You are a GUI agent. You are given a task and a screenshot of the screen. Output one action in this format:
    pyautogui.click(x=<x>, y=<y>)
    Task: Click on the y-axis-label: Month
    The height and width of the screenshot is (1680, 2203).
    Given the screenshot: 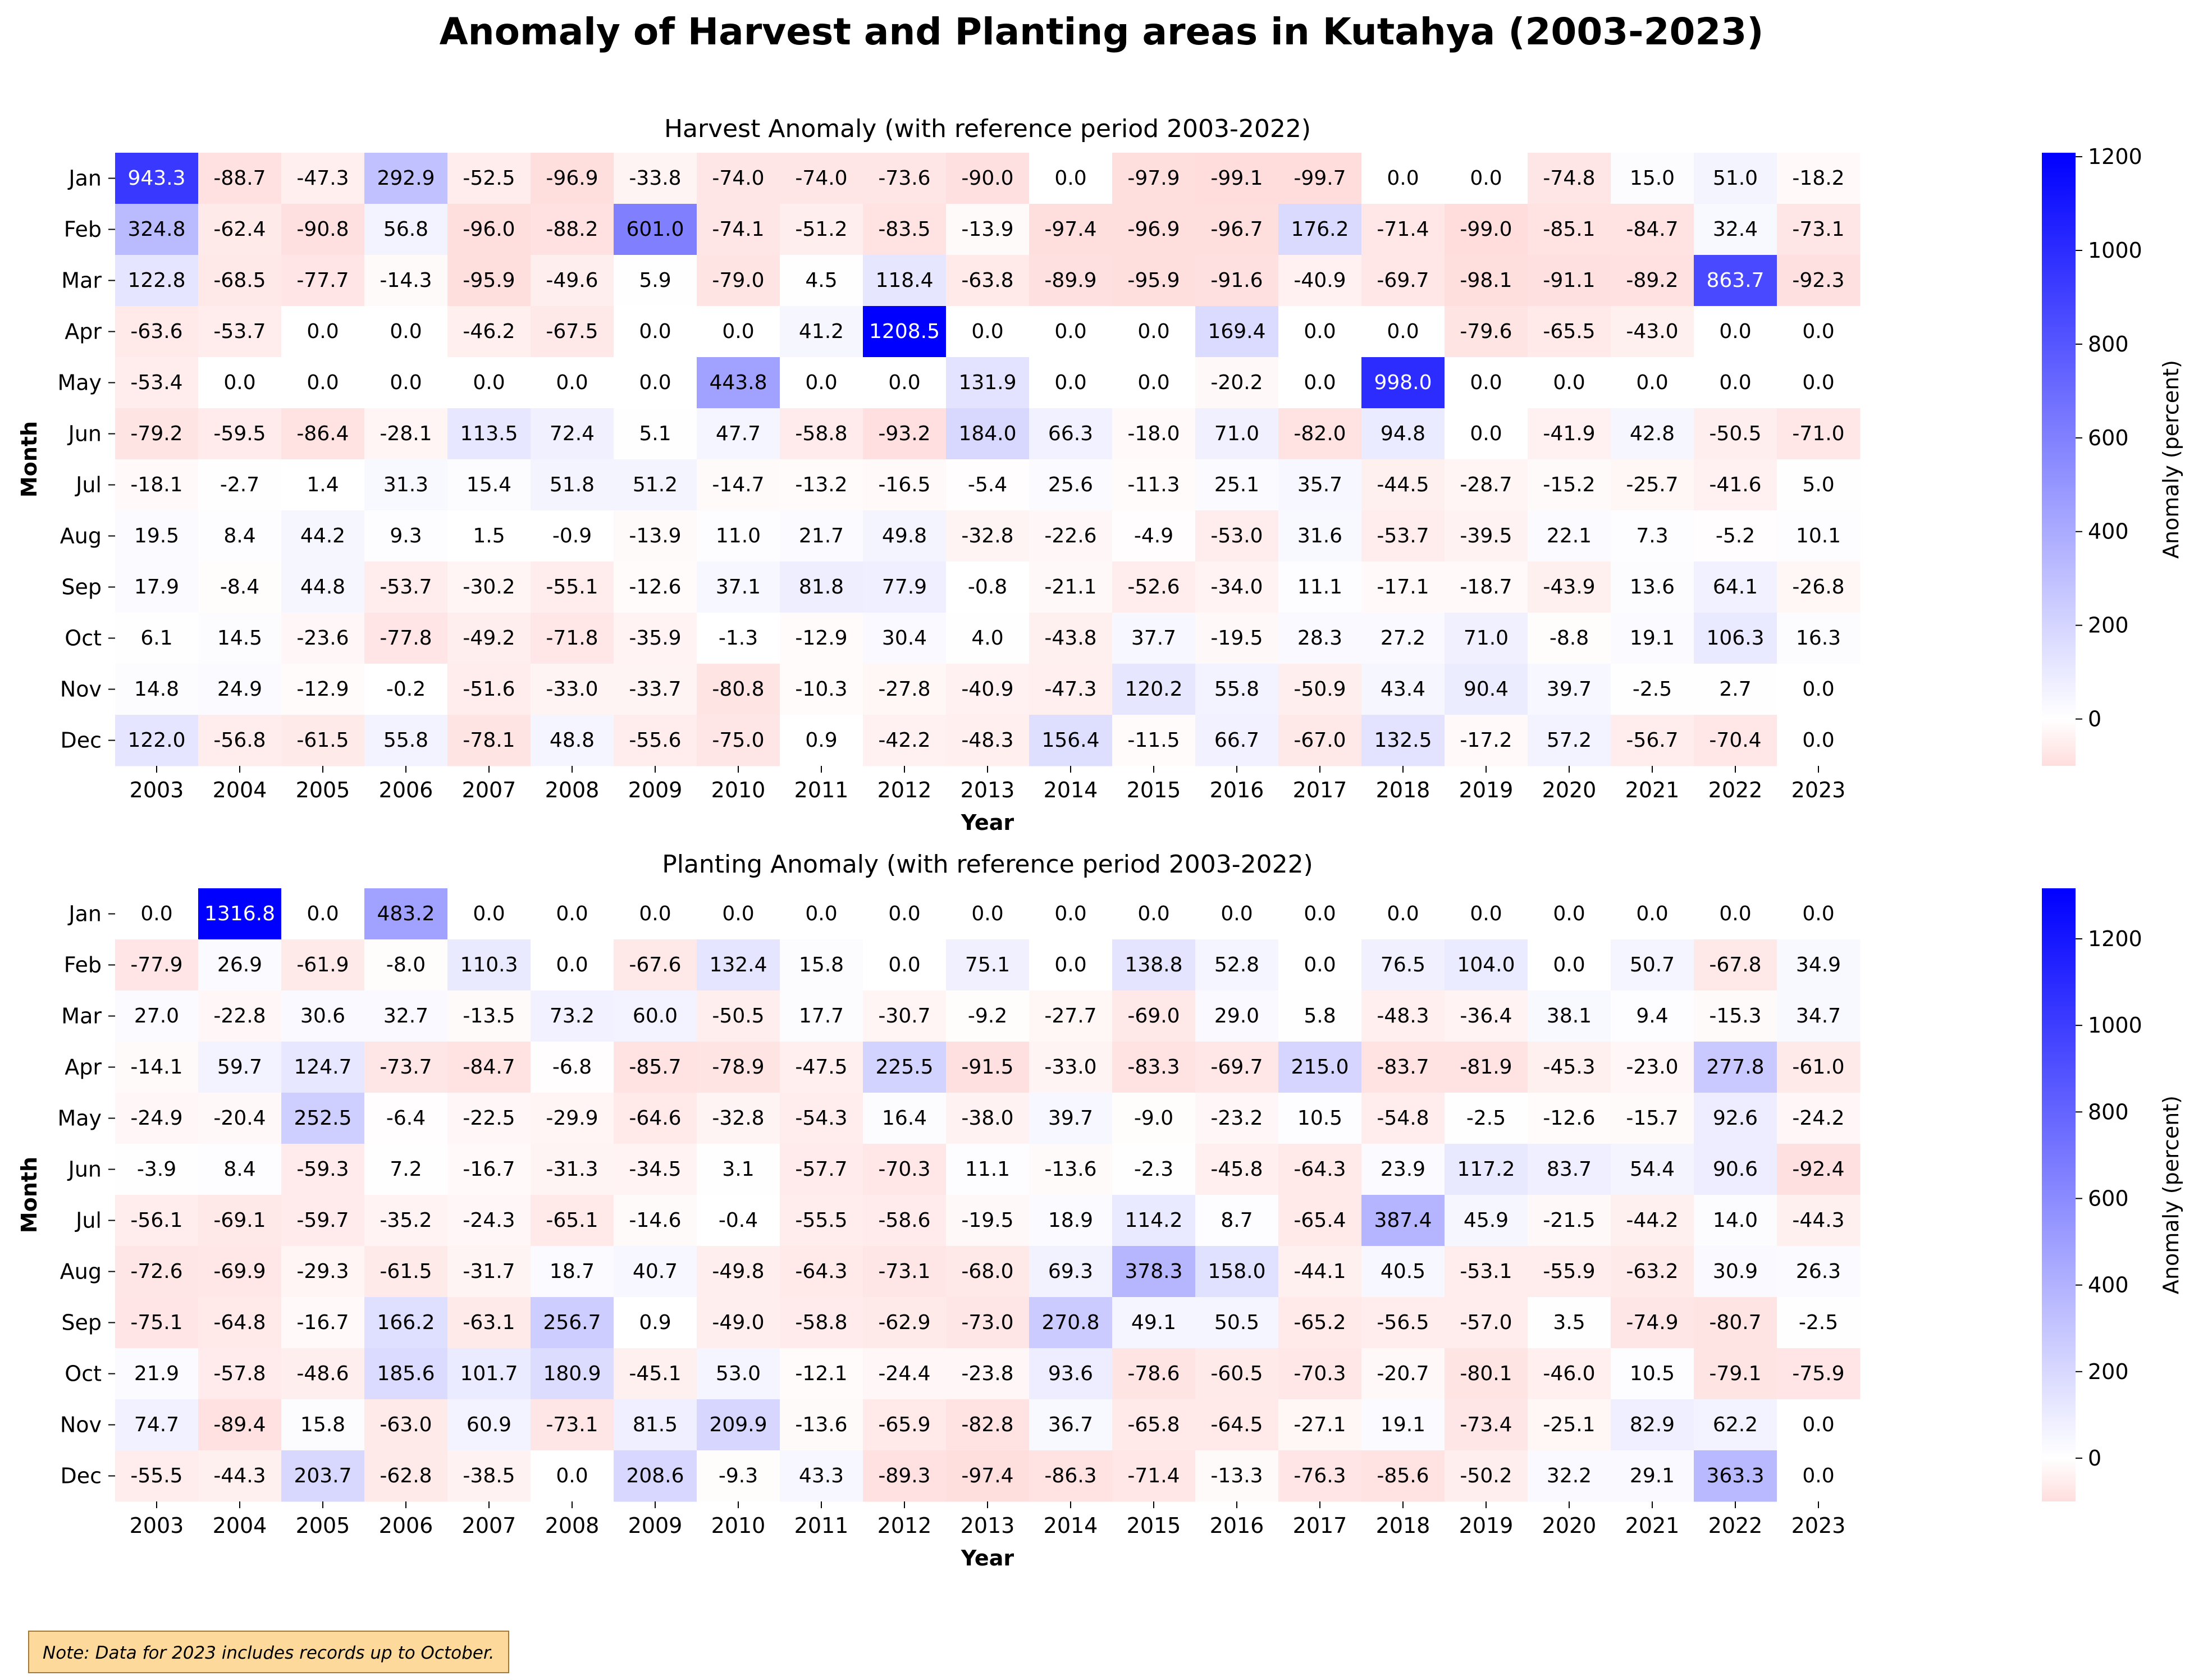 What is the action you would take?
    pyautogui.click(x=30, y=1195)
    